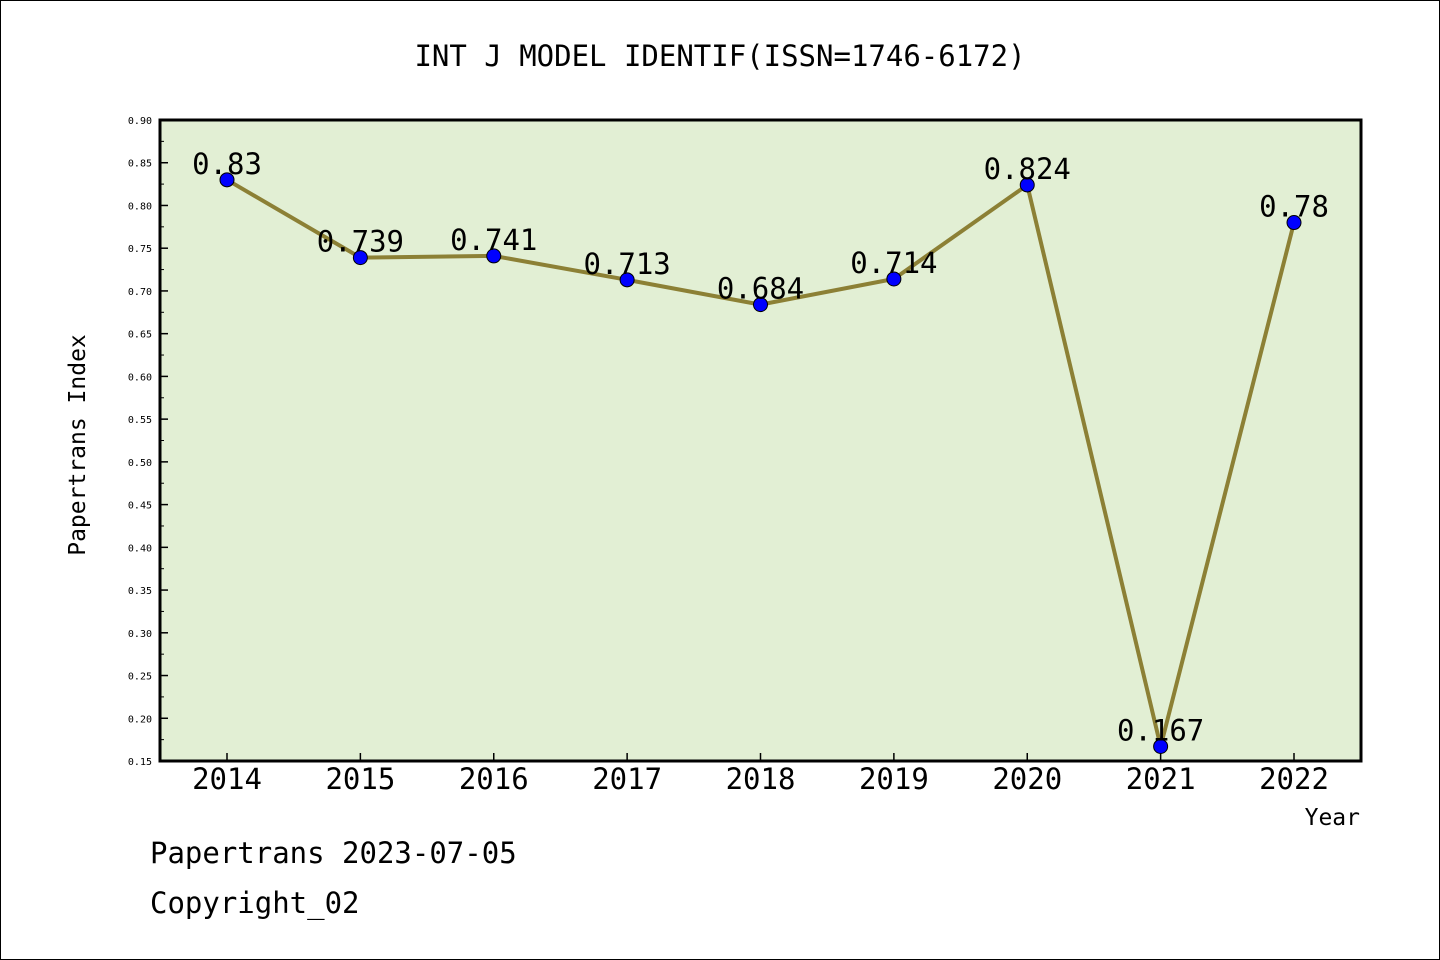 The width and height of the screenshot is (1440, 960). I want to click on x-tick-label-3: 2017, so click(627, 779).